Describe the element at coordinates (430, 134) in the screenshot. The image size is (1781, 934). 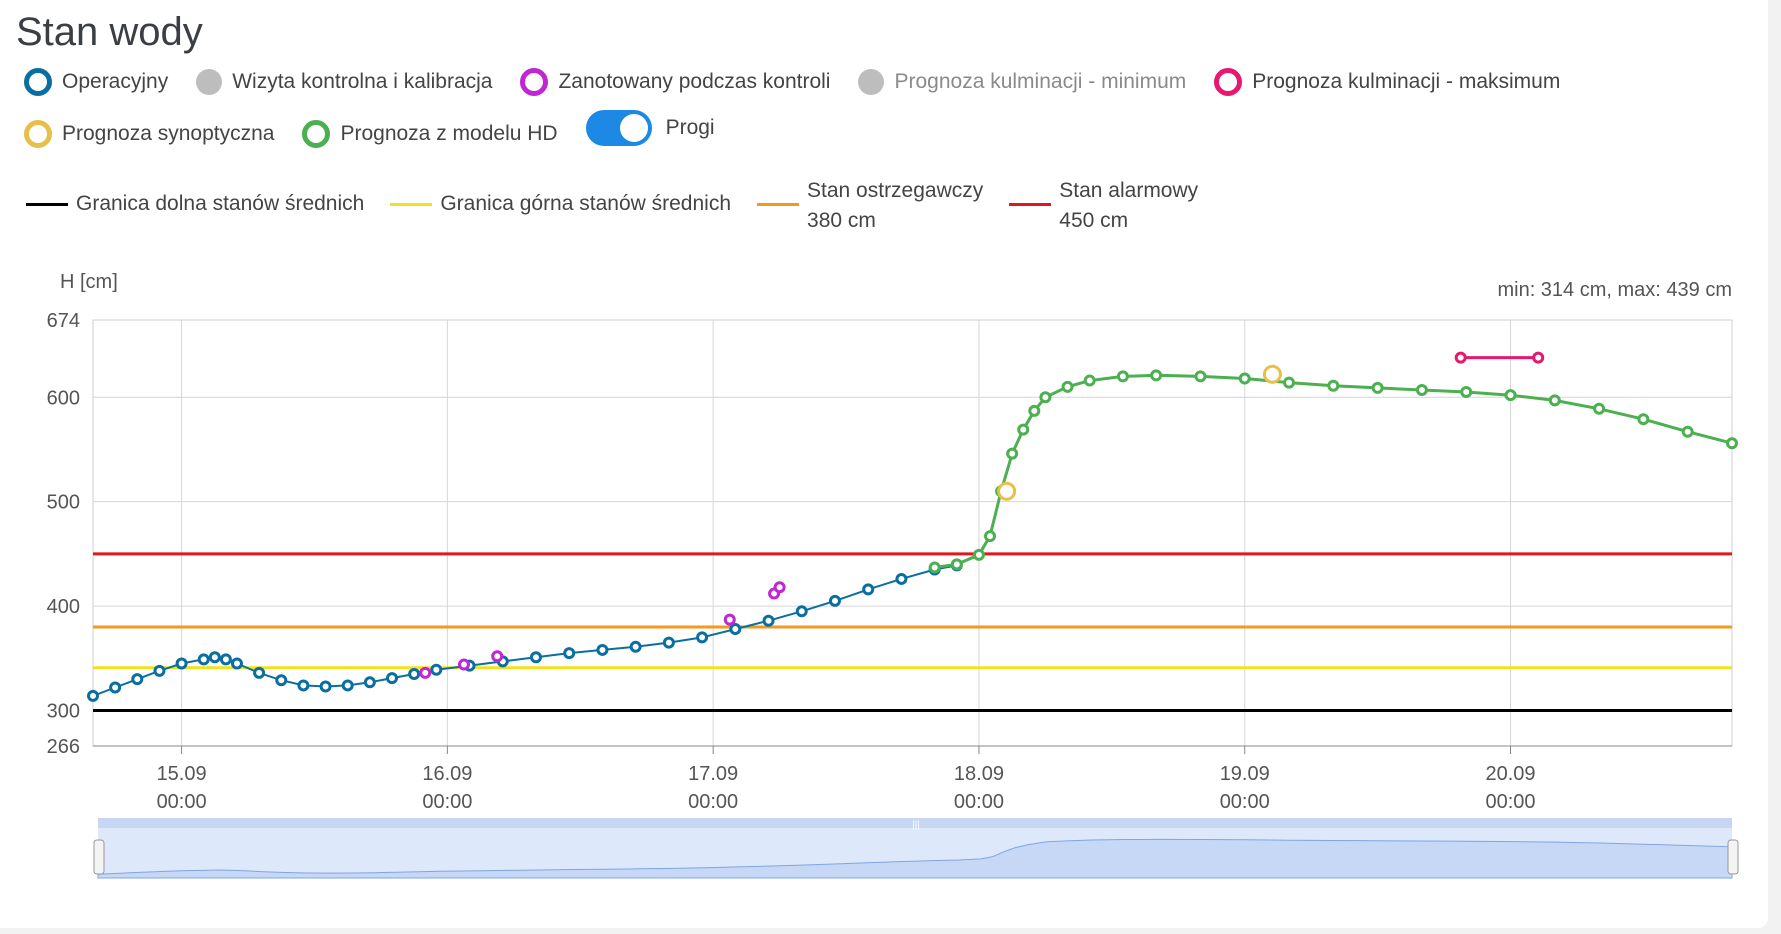
I see `legend-item-model-hd: Prognoza z modelu HD` at that location.